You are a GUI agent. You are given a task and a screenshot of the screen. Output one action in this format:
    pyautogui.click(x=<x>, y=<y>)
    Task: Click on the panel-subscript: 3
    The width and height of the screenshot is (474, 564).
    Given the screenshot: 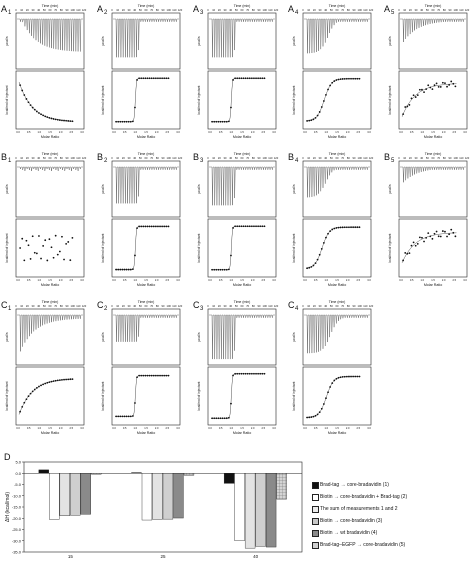 What is the action you would take?
    pyautogui.click(x=202, y=309)
    